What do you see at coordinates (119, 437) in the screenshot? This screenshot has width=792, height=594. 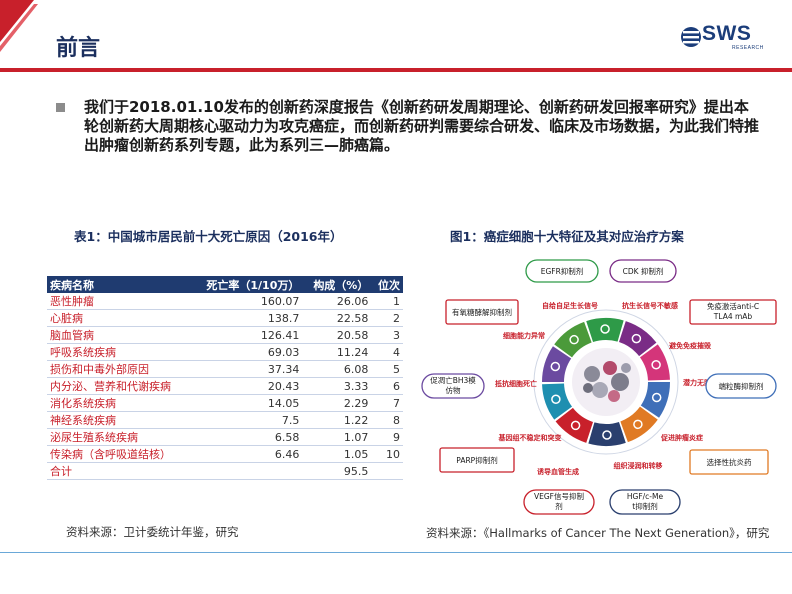 I see `cell-disease: 泌尿生殖系统疾病` at bounding box center [119, 437].